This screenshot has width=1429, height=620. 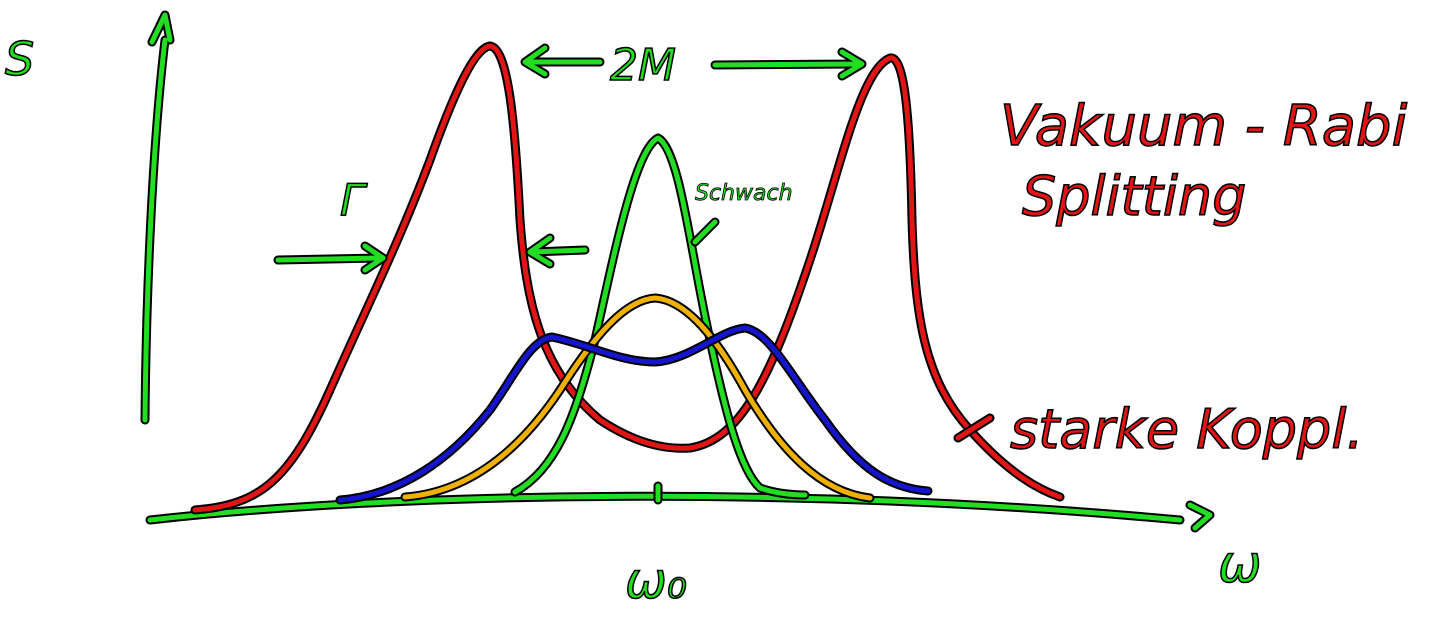 What do you see at coordinates (744, 193) in the screenshot?
I see `weak-coupling-label: Schwach` at bounding box center [744, 193].